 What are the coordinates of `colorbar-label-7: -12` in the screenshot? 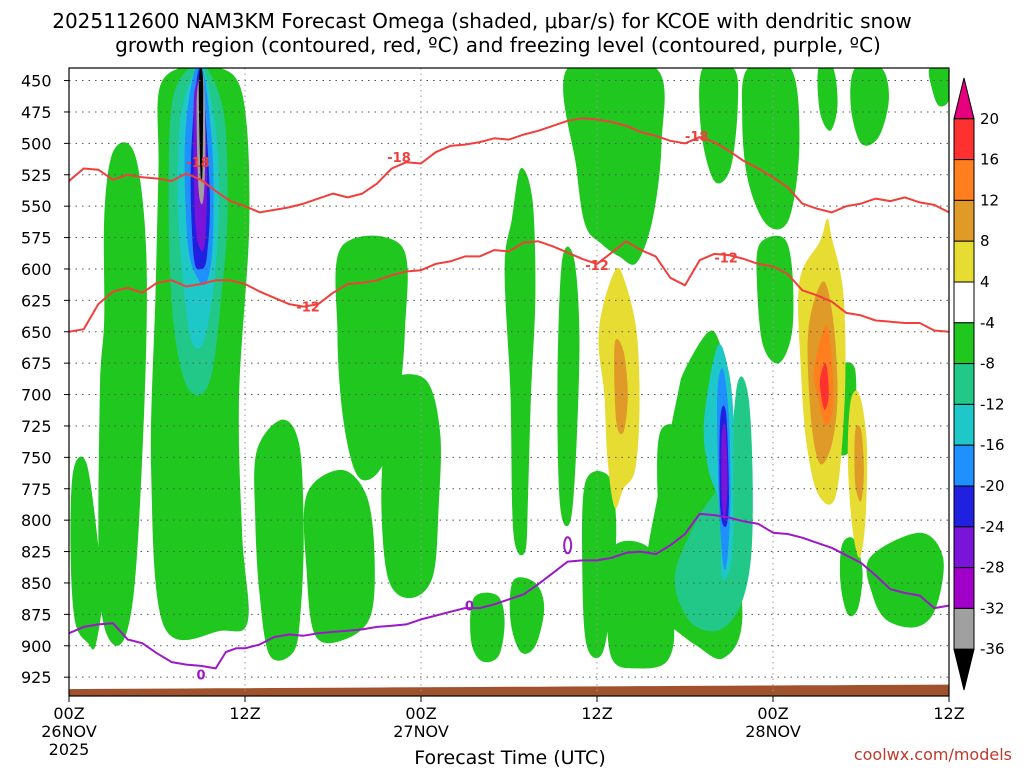 It's located at (992, 404).